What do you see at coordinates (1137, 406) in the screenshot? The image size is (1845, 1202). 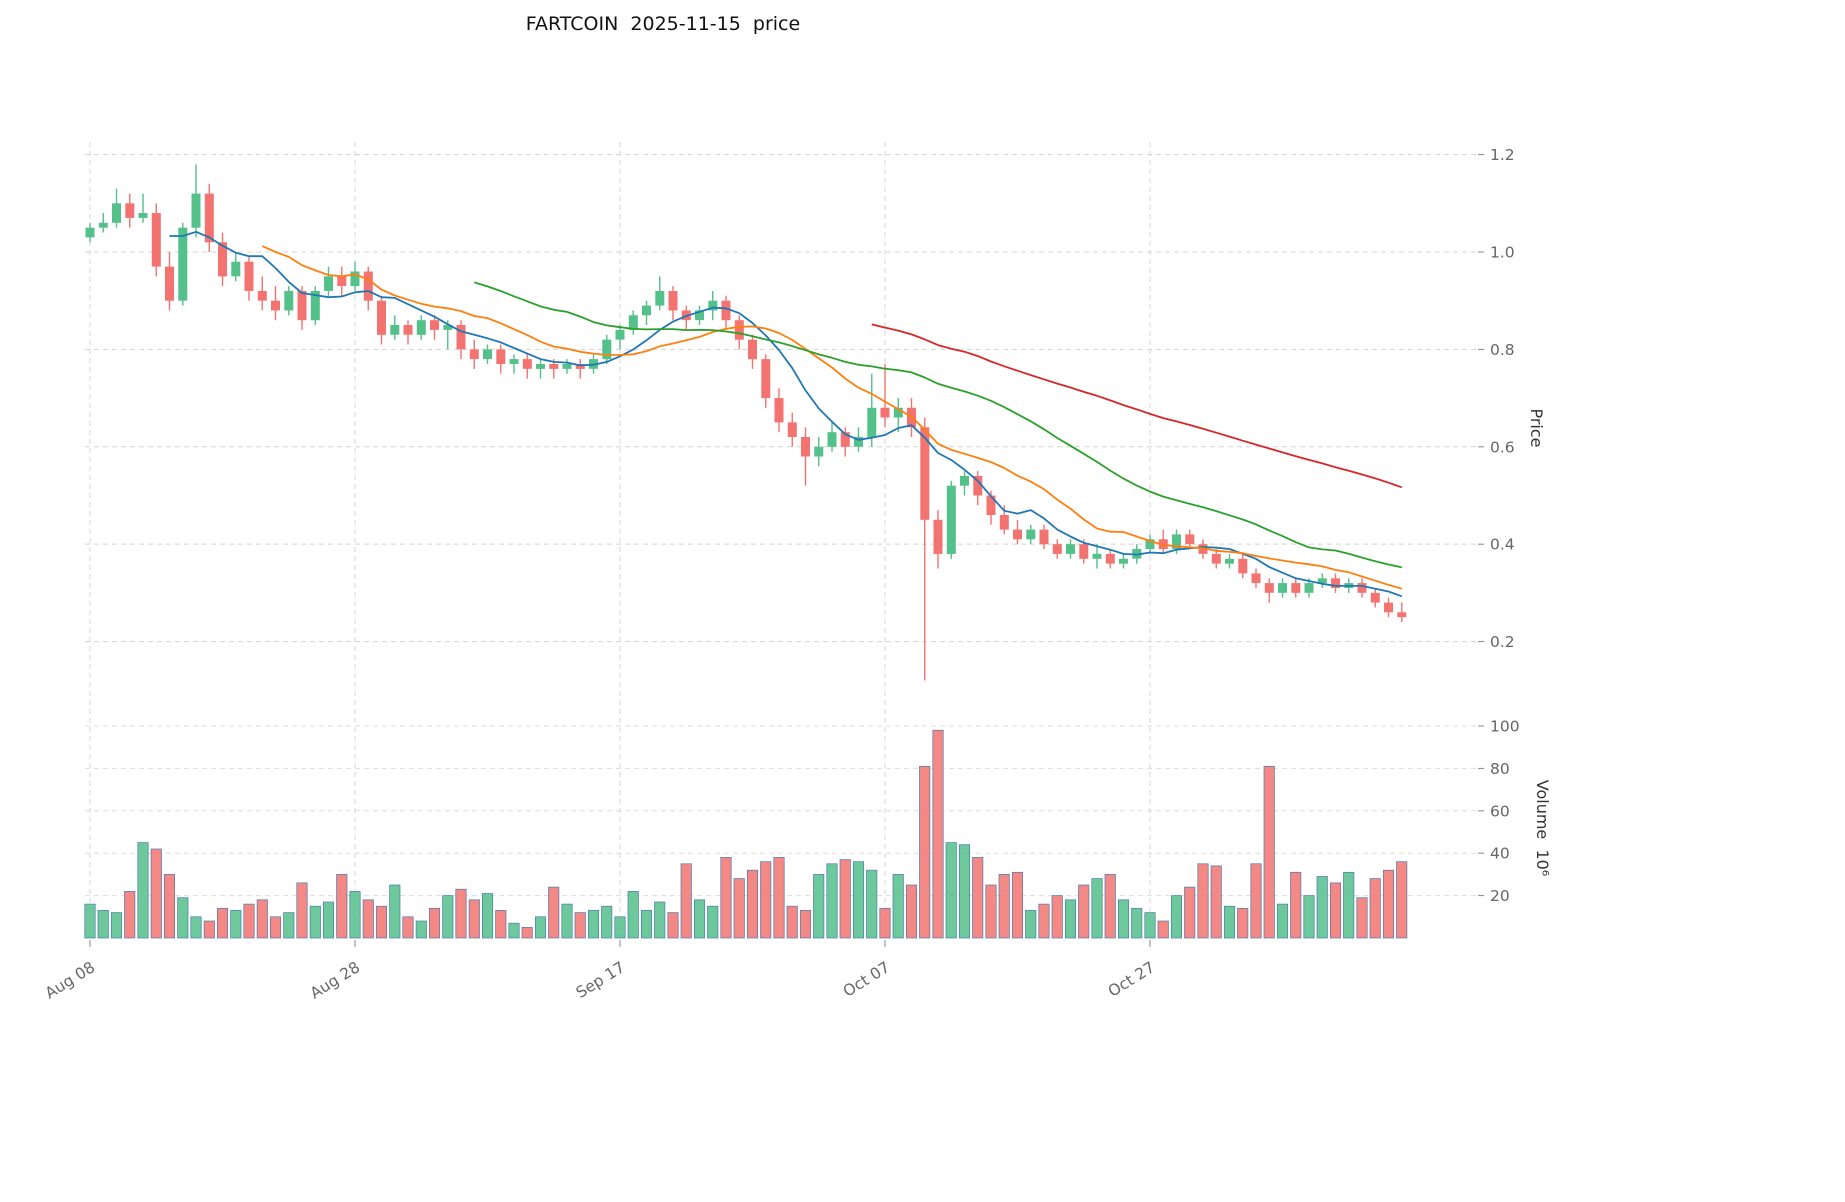 I see `ma-60-line` at bounding box center [1137, 406].